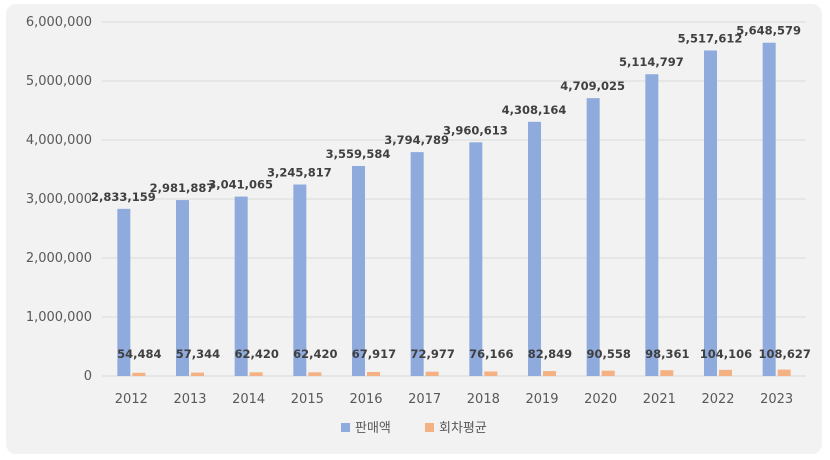  Describe the element at coordinates (534, 110) in the screenshot. I see `data-label-sales: 4,308,164` at that location.